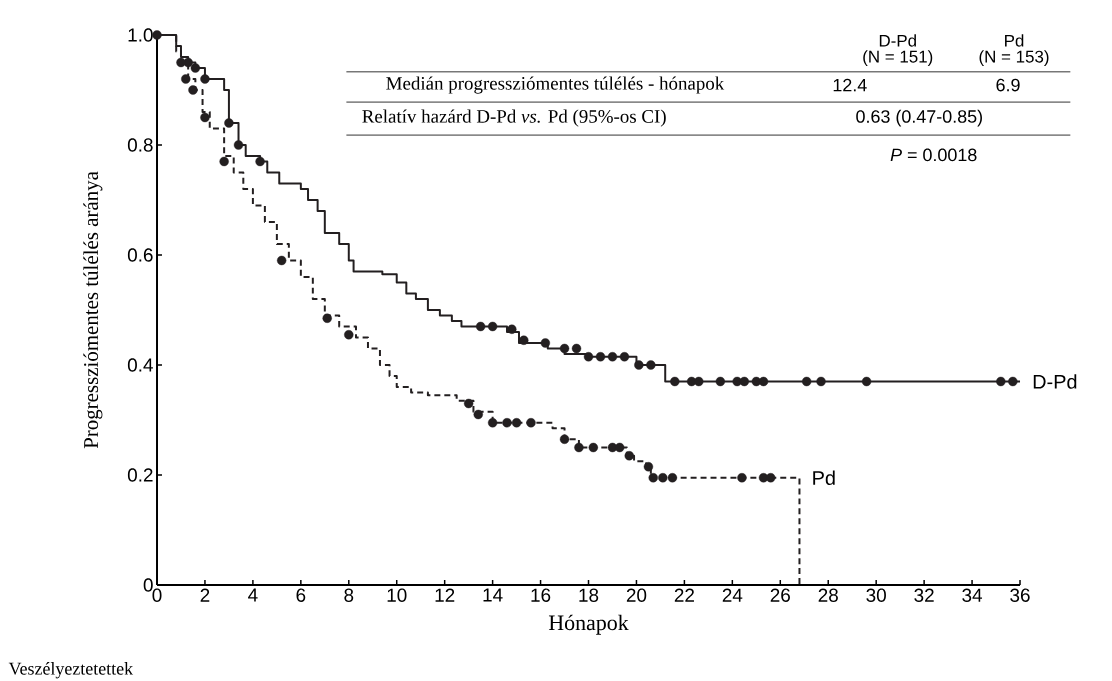 This screenshot has width=1112, height=681. I want to click on x-tick-label: 30, so click(876, 595).